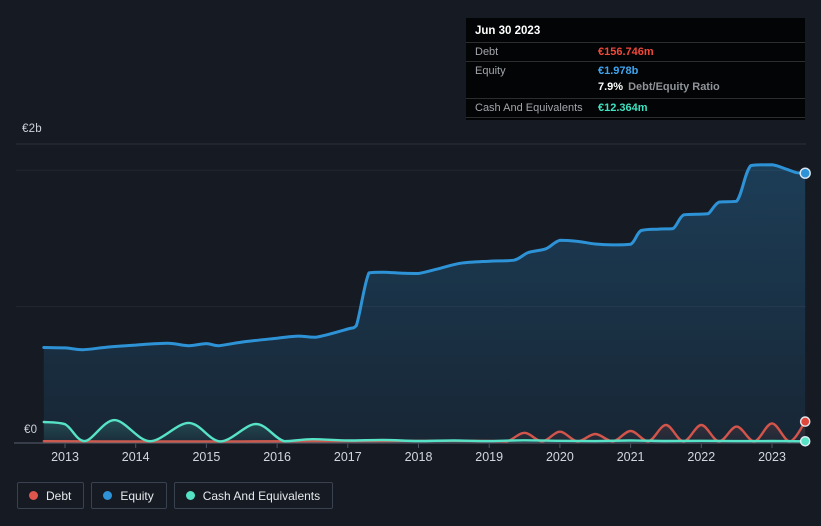  I want to click on legend-item-equity: Equity, so click(129, 495).